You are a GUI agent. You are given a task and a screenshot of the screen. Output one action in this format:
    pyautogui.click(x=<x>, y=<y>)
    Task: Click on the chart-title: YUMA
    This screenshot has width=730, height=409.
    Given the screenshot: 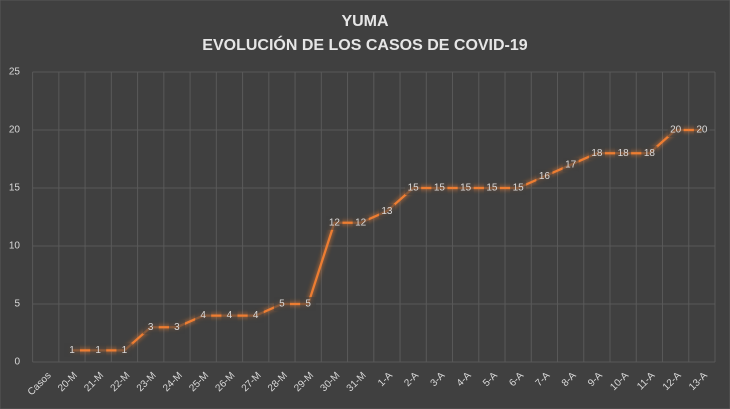 What is the action you would take?
    pyautogui.click(x=365, y=21)
    